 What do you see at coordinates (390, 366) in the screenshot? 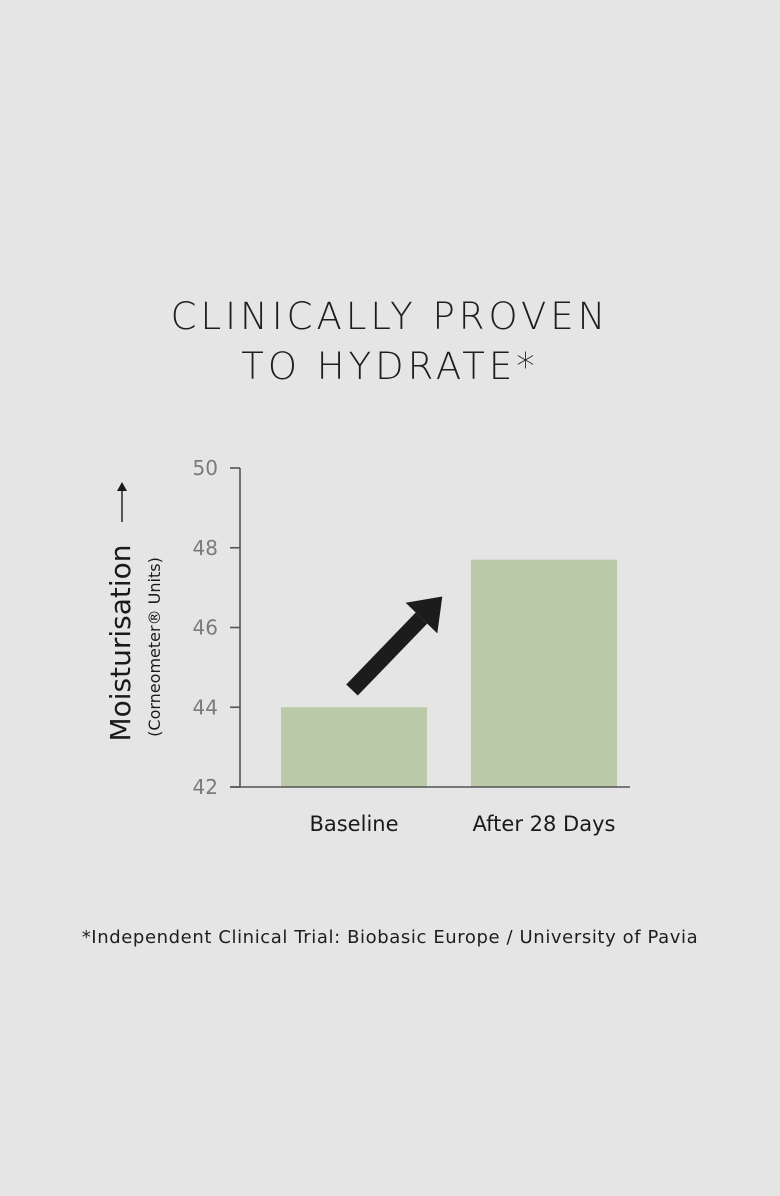
I see `title-line-2: TO HYDRATE*` at bounding box center [390, 366].